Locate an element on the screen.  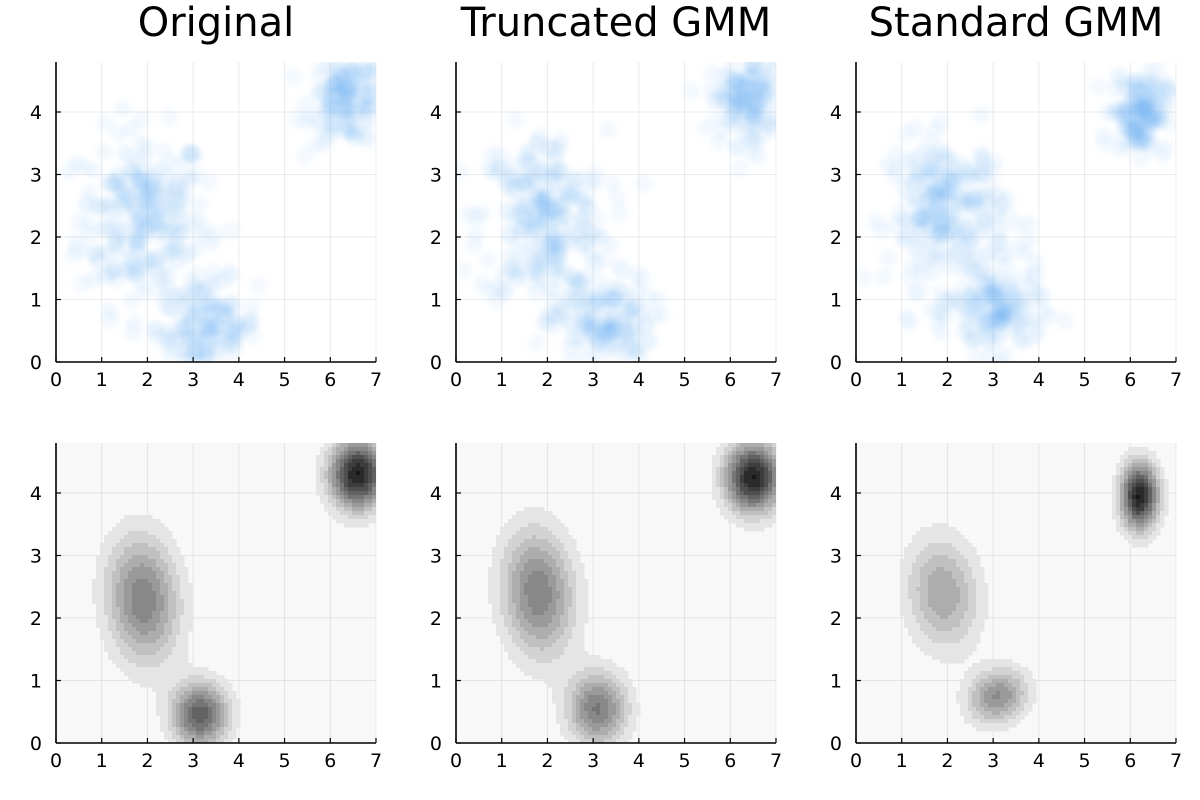
x-tick-label: 6 is located at coordinates (330, 761).